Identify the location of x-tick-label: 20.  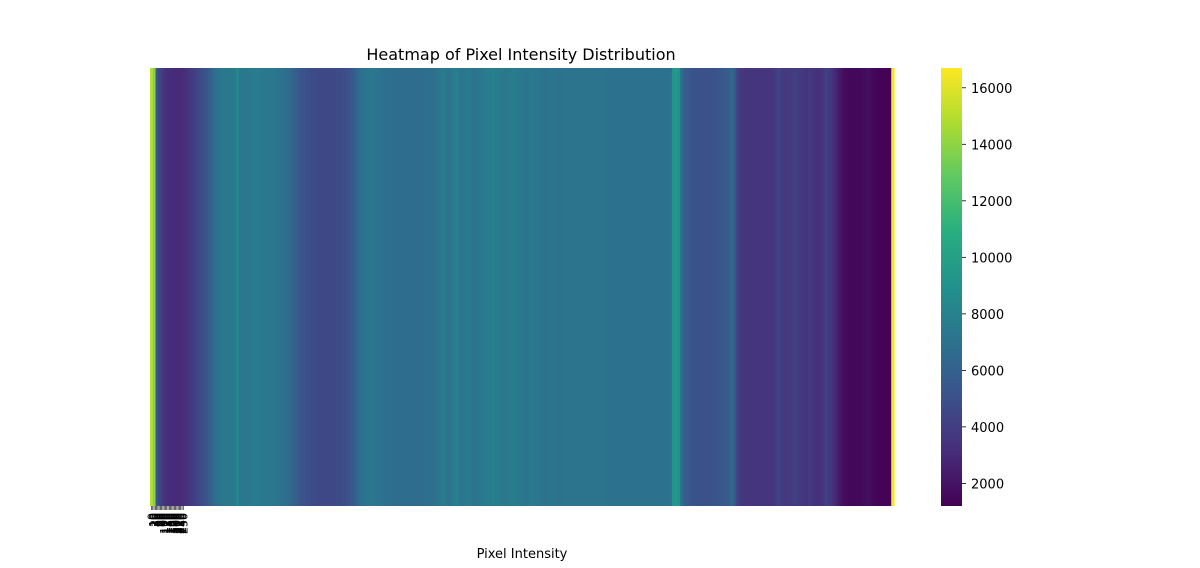
(154, 520).